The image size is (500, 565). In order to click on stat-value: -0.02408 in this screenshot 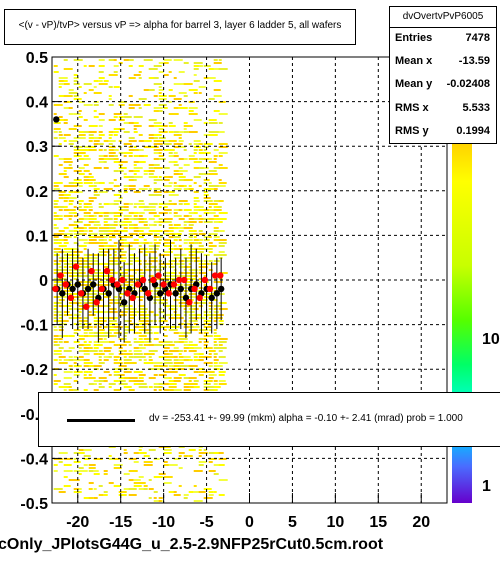, I will do `click(468, 84)`.